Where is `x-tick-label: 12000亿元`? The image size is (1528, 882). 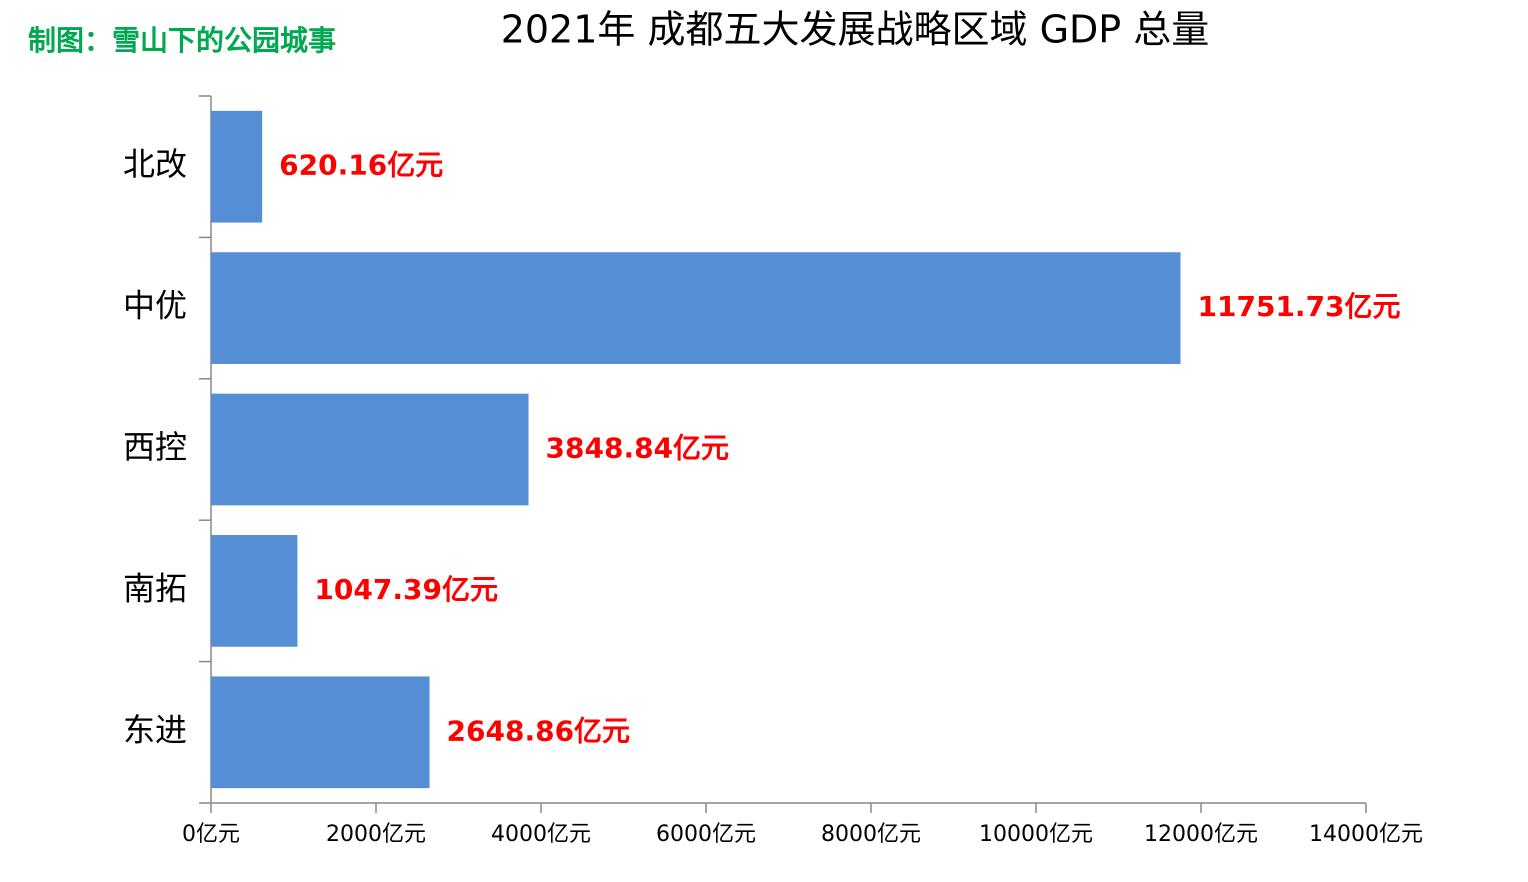 x-tick-label: 12000亿元 is located at coordinates (1201, 834).